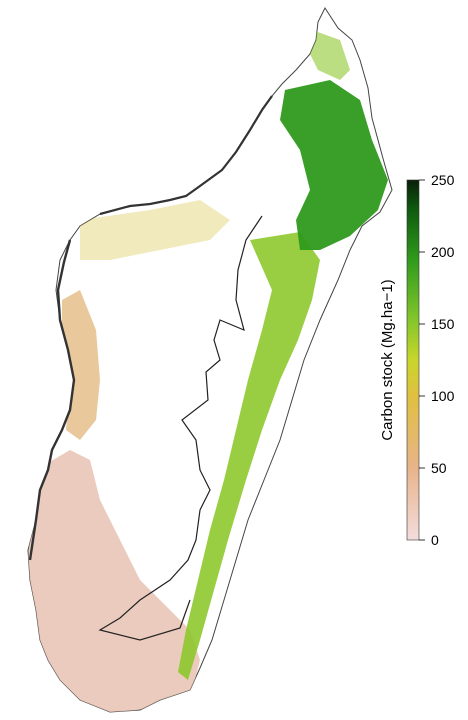 The height and width of the screenshot is (720, 468). I want to click on legend-tick-label: 0, so click(435, 540).